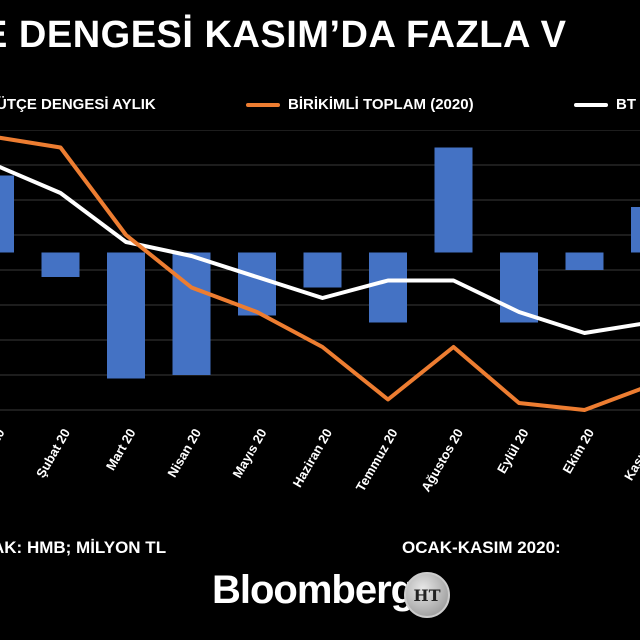  I want to click on legend-item-other: BT, so click(605, 104).